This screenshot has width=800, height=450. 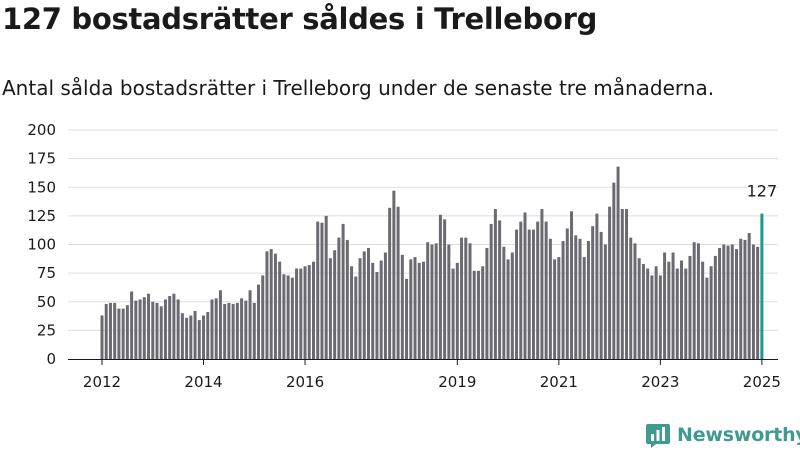 I want to click on y-tick-label: 0, so click(x=51, y=359).